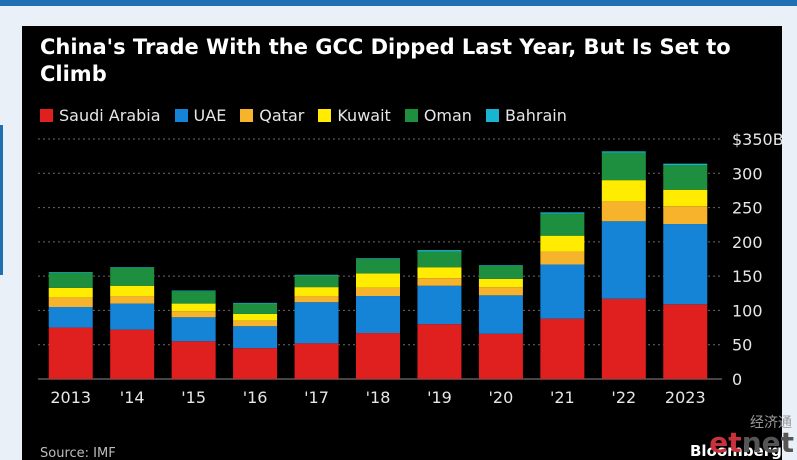 The height and width of the screenshot is (460, 797). What do you see at coordinates (501, 397) in the screenshot?
I see `x-tick-label: '20` at bounding box center [501, 397].